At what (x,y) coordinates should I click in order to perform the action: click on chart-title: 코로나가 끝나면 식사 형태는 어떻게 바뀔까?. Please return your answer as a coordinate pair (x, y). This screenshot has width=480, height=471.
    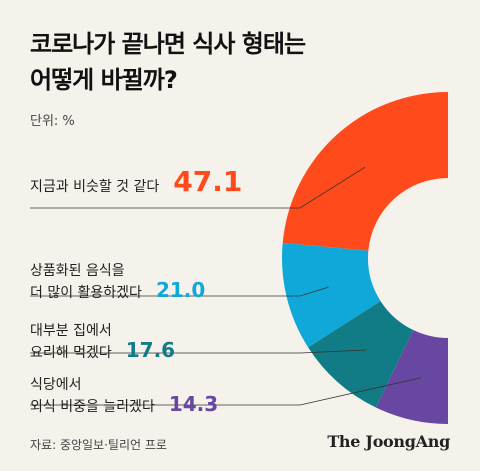
    Looking at the image, I should click on (168, 62).